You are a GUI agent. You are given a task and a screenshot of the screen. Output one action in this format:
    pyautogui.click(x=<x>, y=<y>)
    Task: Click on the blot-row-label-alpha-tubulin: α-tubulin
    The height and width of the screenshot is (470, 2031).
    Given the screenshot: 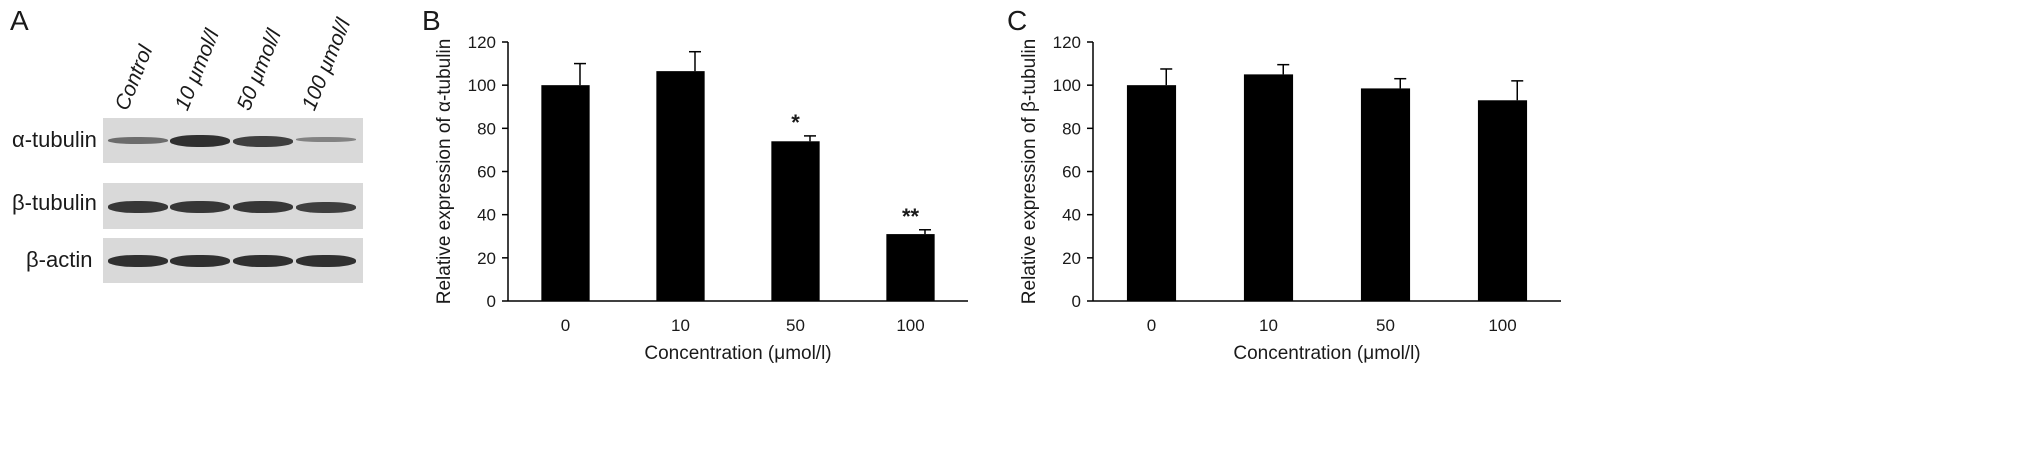 What is the action you would take?
    pyautogui.click(x=54, y=139)
    